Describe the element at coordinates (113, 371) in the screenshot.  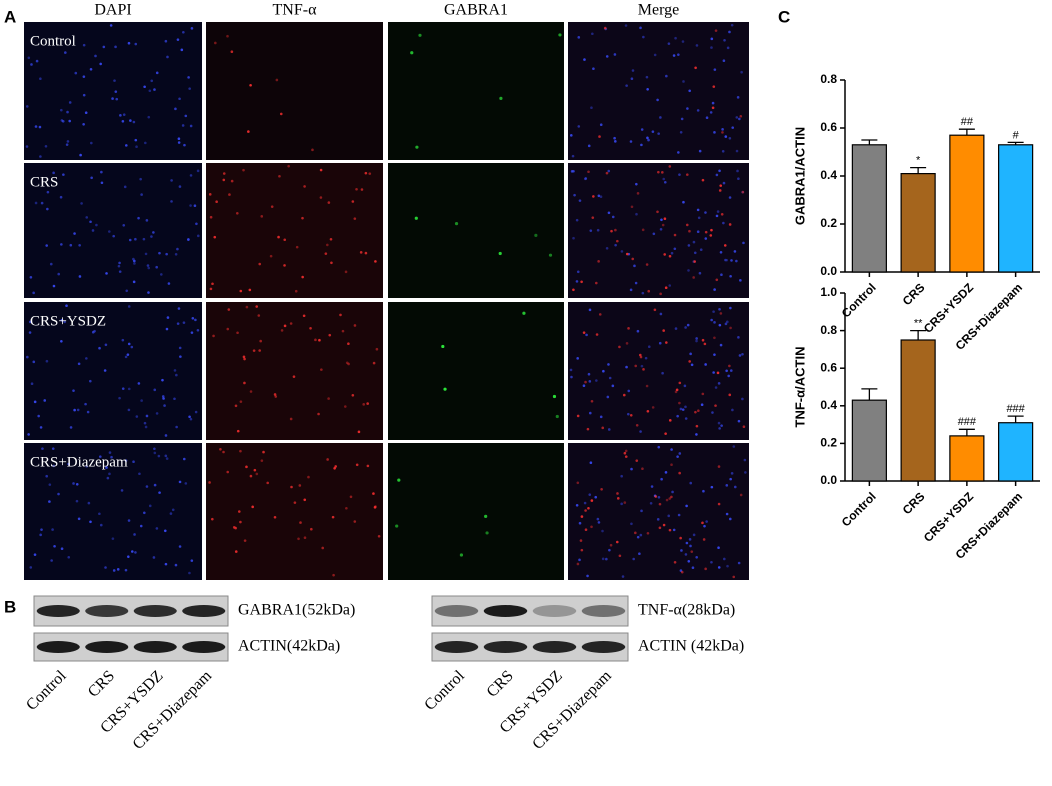
I see `micrograph-bg` at that location.